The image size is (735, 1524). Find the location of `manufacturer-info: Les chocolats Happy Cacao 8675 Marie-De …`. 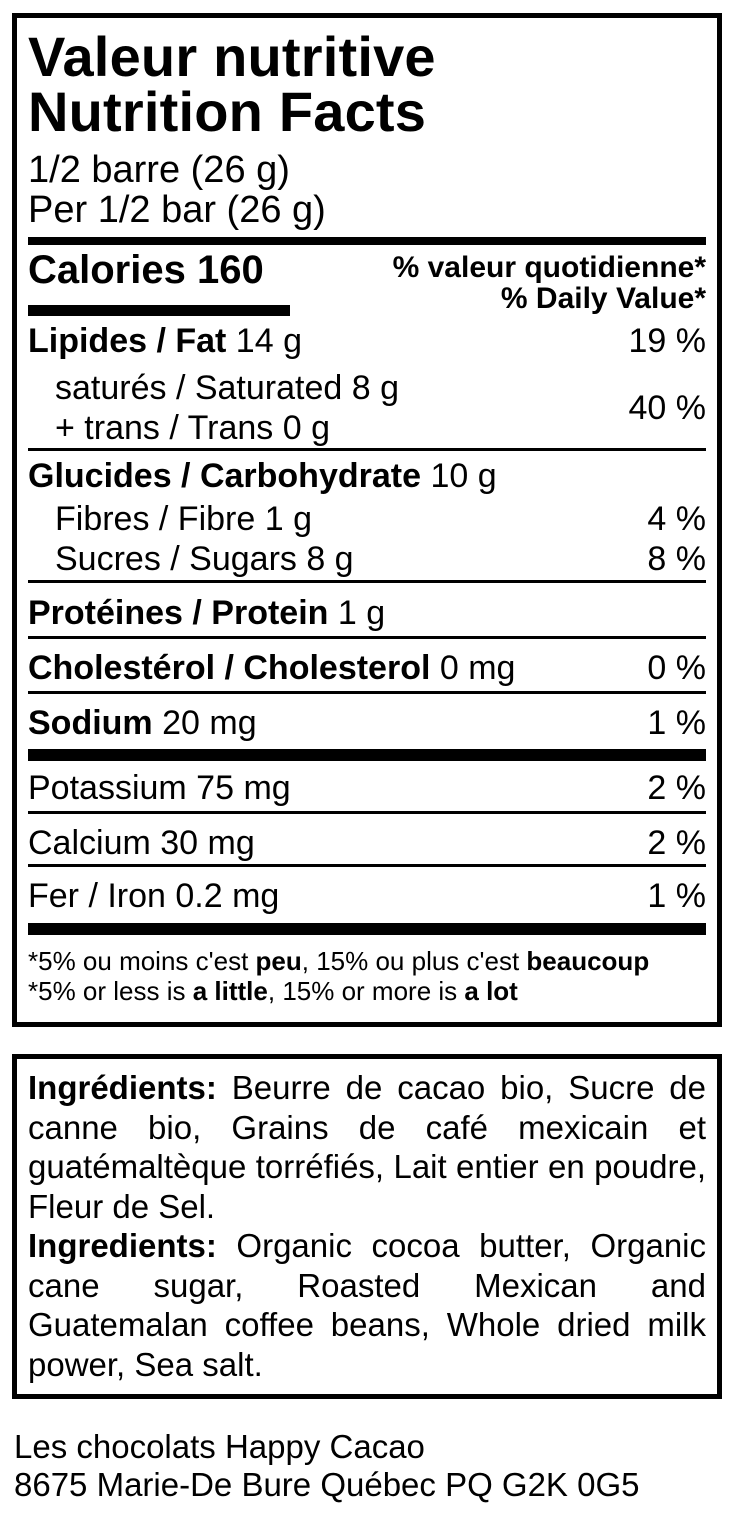

manufacturer-info: Les chocolats Happy Cacao 8675 Marie-De … is located at coordinates (374, 1466).